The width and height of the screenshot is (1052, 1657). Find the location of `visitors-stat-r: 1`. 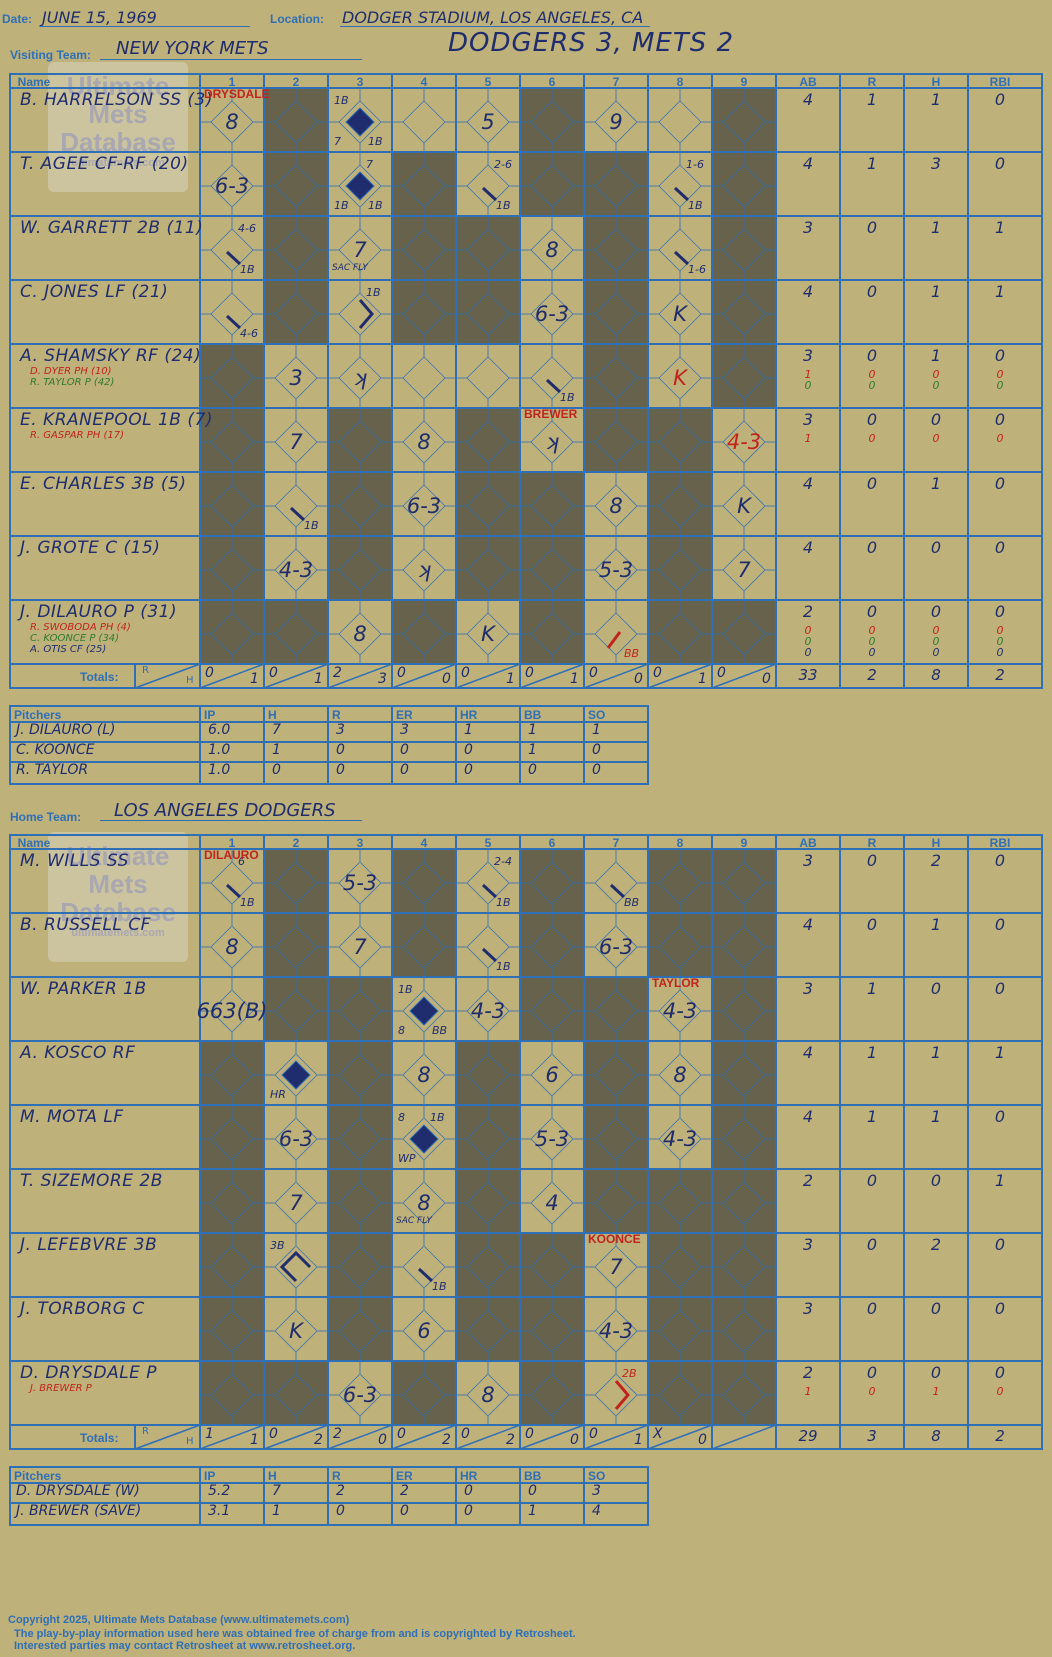

visitors-stat-r: 1 is located at coordinates (872, 163).